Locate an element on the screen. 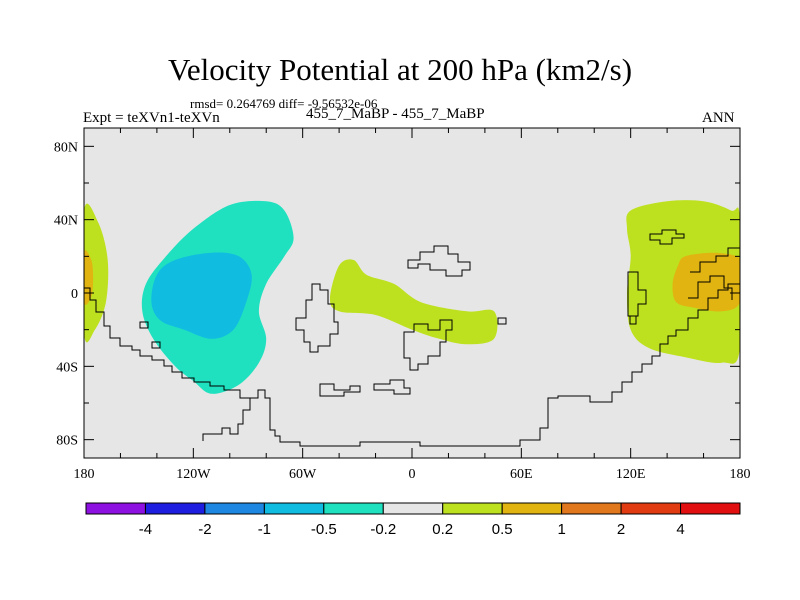  contour-region-west-edge is located at coordinates (96, 273).